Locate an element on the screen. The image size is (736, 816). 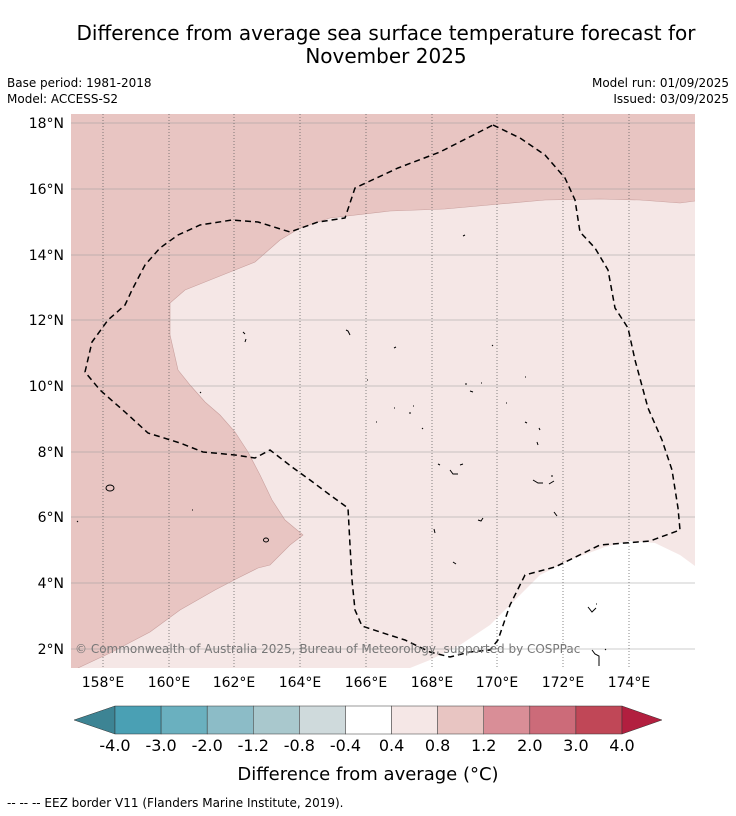
colorbar-tick-label: -0.4 is located at coordinates (345, 745).